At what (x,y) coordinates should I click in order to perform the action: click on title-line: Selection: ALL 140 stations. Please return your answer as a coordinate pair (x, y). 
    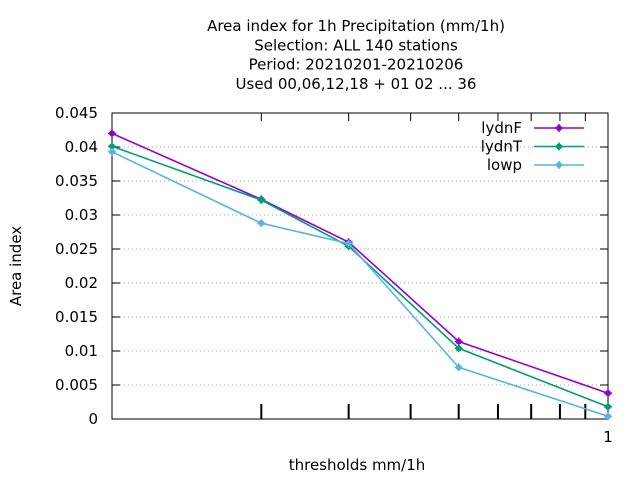
    Looking at the image, I should click on (356, 45).